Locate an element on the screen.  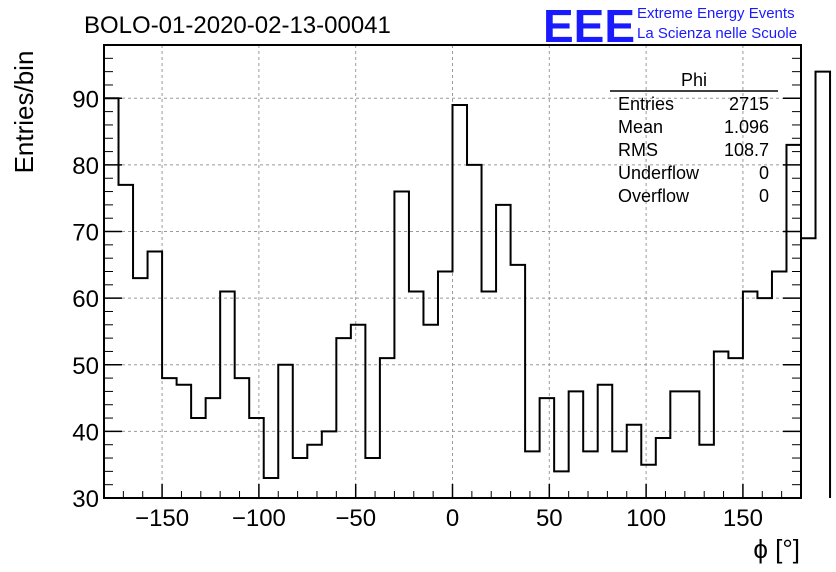
stats-name: Phi is located at coordinates (694, 80).